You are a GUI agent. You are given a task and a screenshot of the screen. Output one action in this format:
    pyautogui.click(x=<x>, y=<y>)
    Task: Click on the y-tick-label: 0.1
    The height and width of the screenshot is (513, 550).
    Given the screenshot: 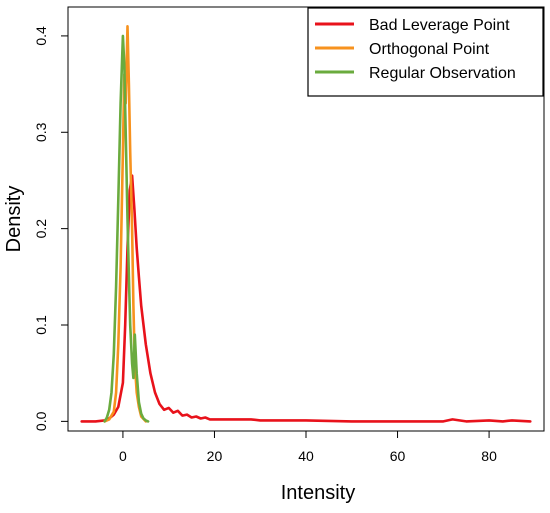 What is the action you would take?
    pyautogui.click(x=41, y=325)
    